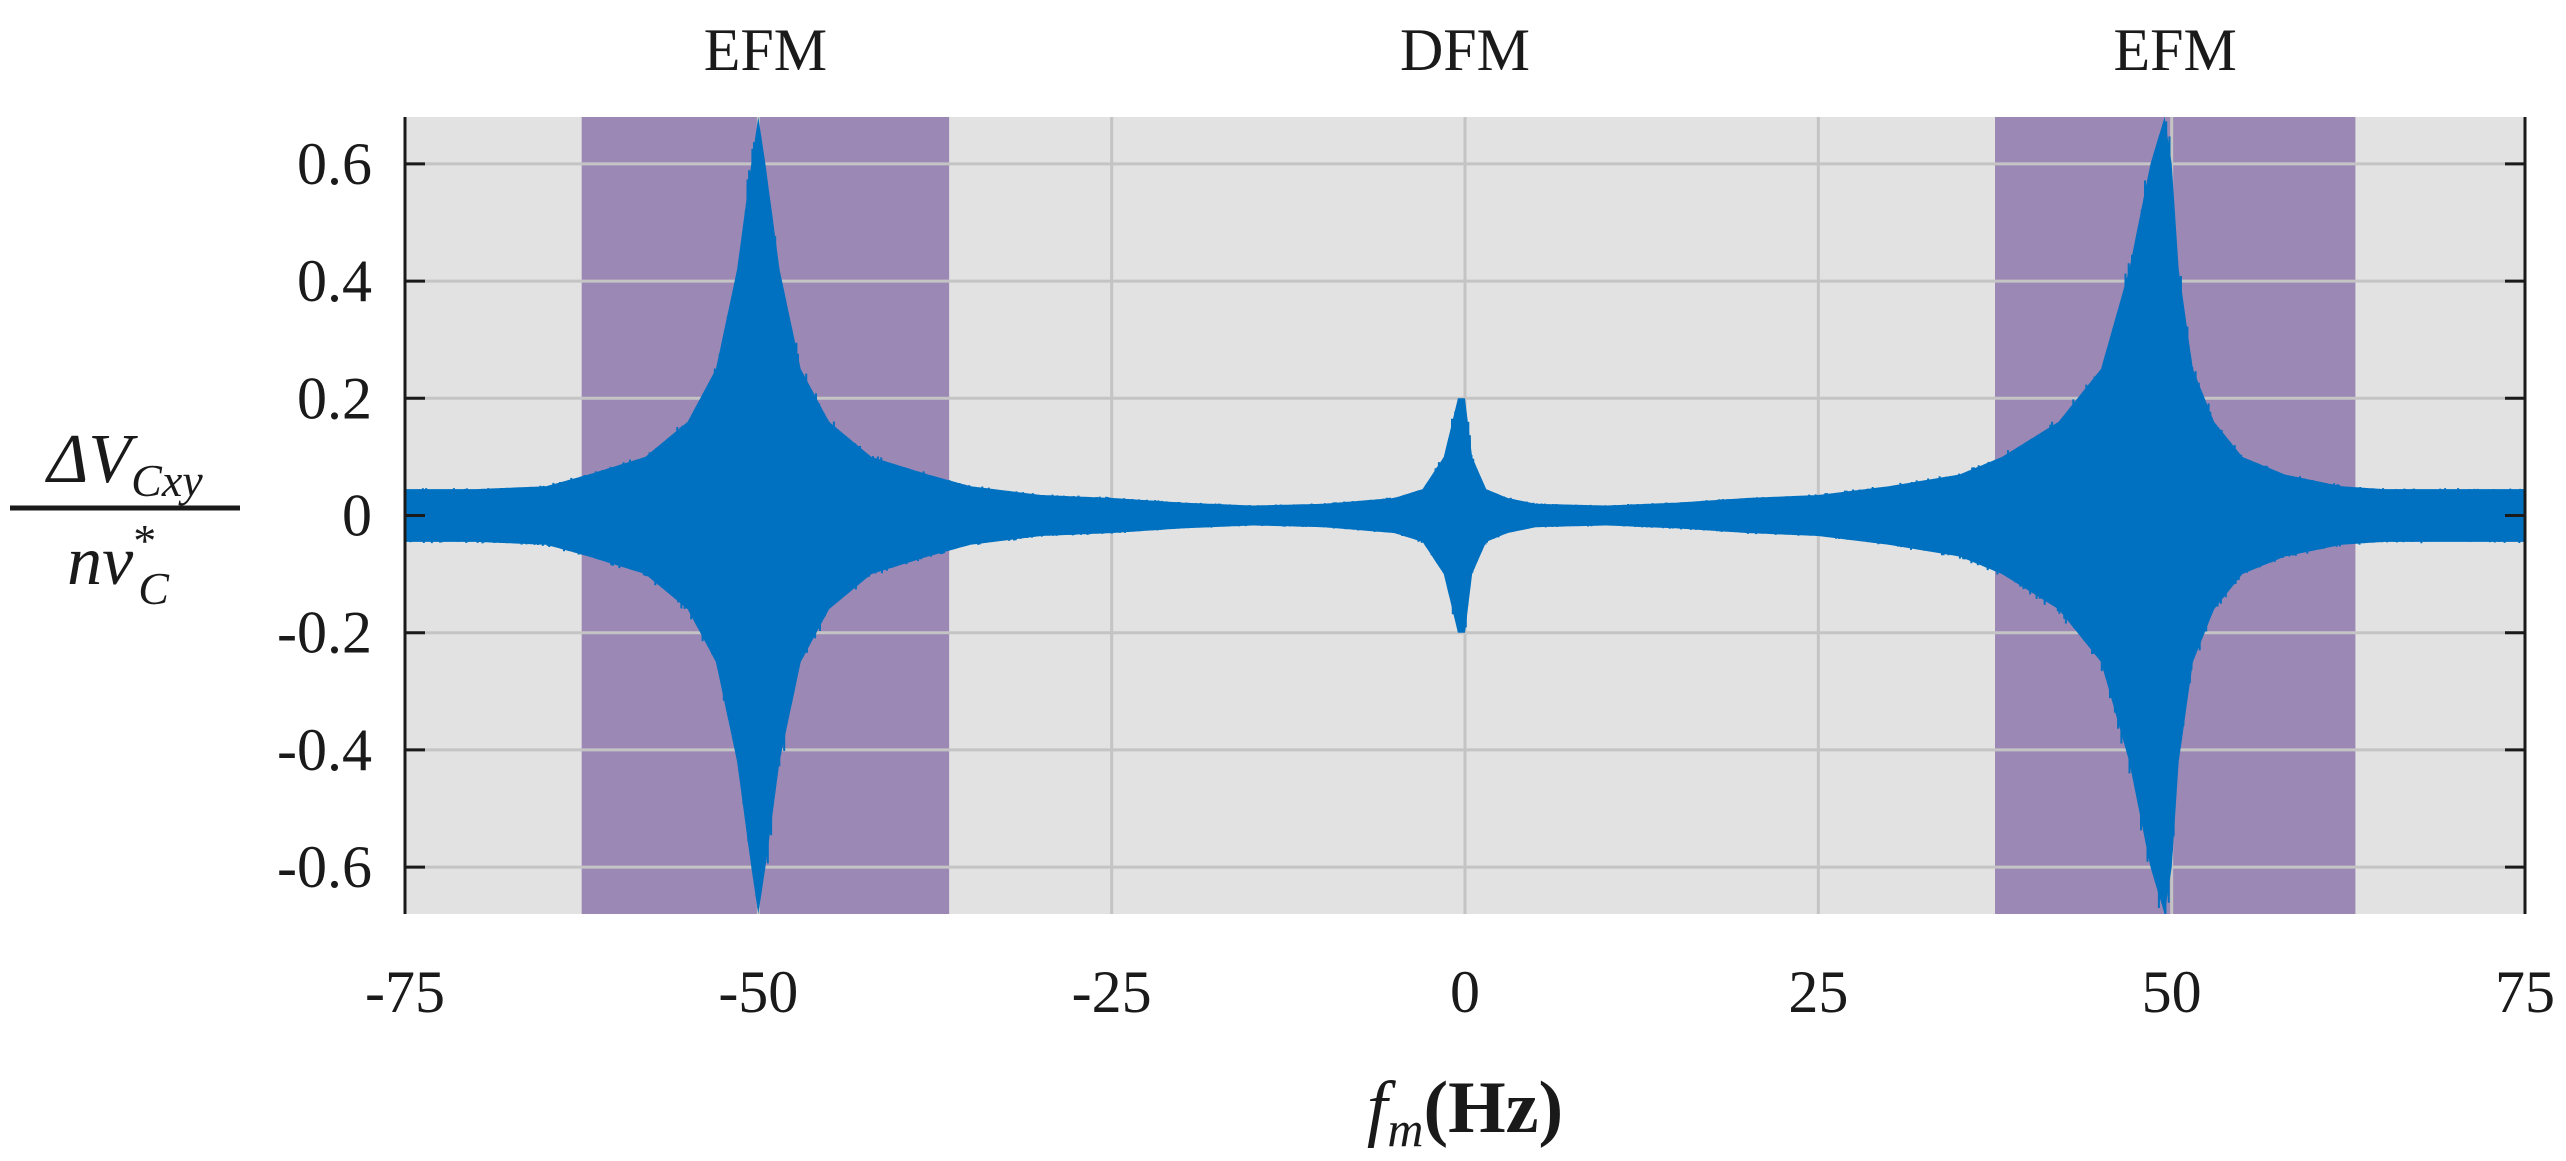 This screenshot has width=2566, height=1161. Describe the element at coordinates (324, 750) in the screenshot. I see `y-tick-label: -0.4` at that location.